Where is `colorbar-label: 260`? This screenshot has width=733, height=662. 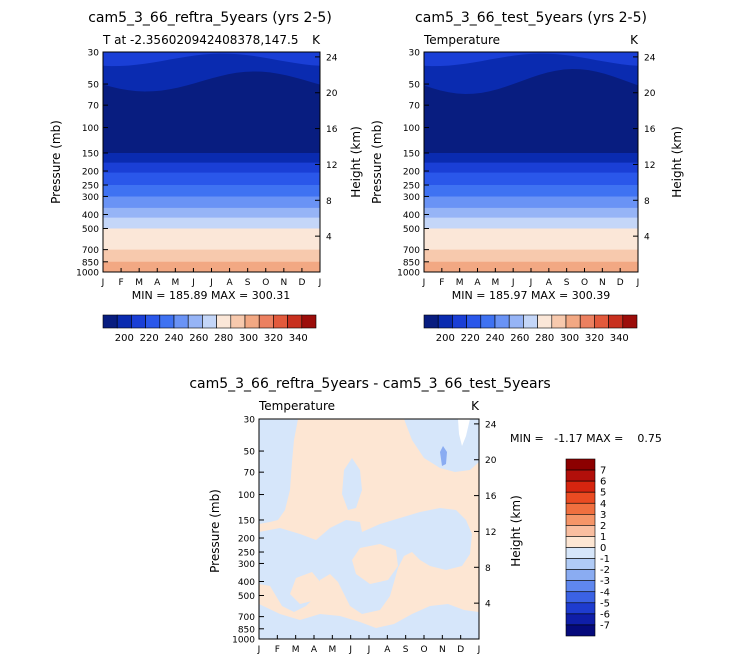 colorbar-label: 260 is located at coordinates (519, 338).